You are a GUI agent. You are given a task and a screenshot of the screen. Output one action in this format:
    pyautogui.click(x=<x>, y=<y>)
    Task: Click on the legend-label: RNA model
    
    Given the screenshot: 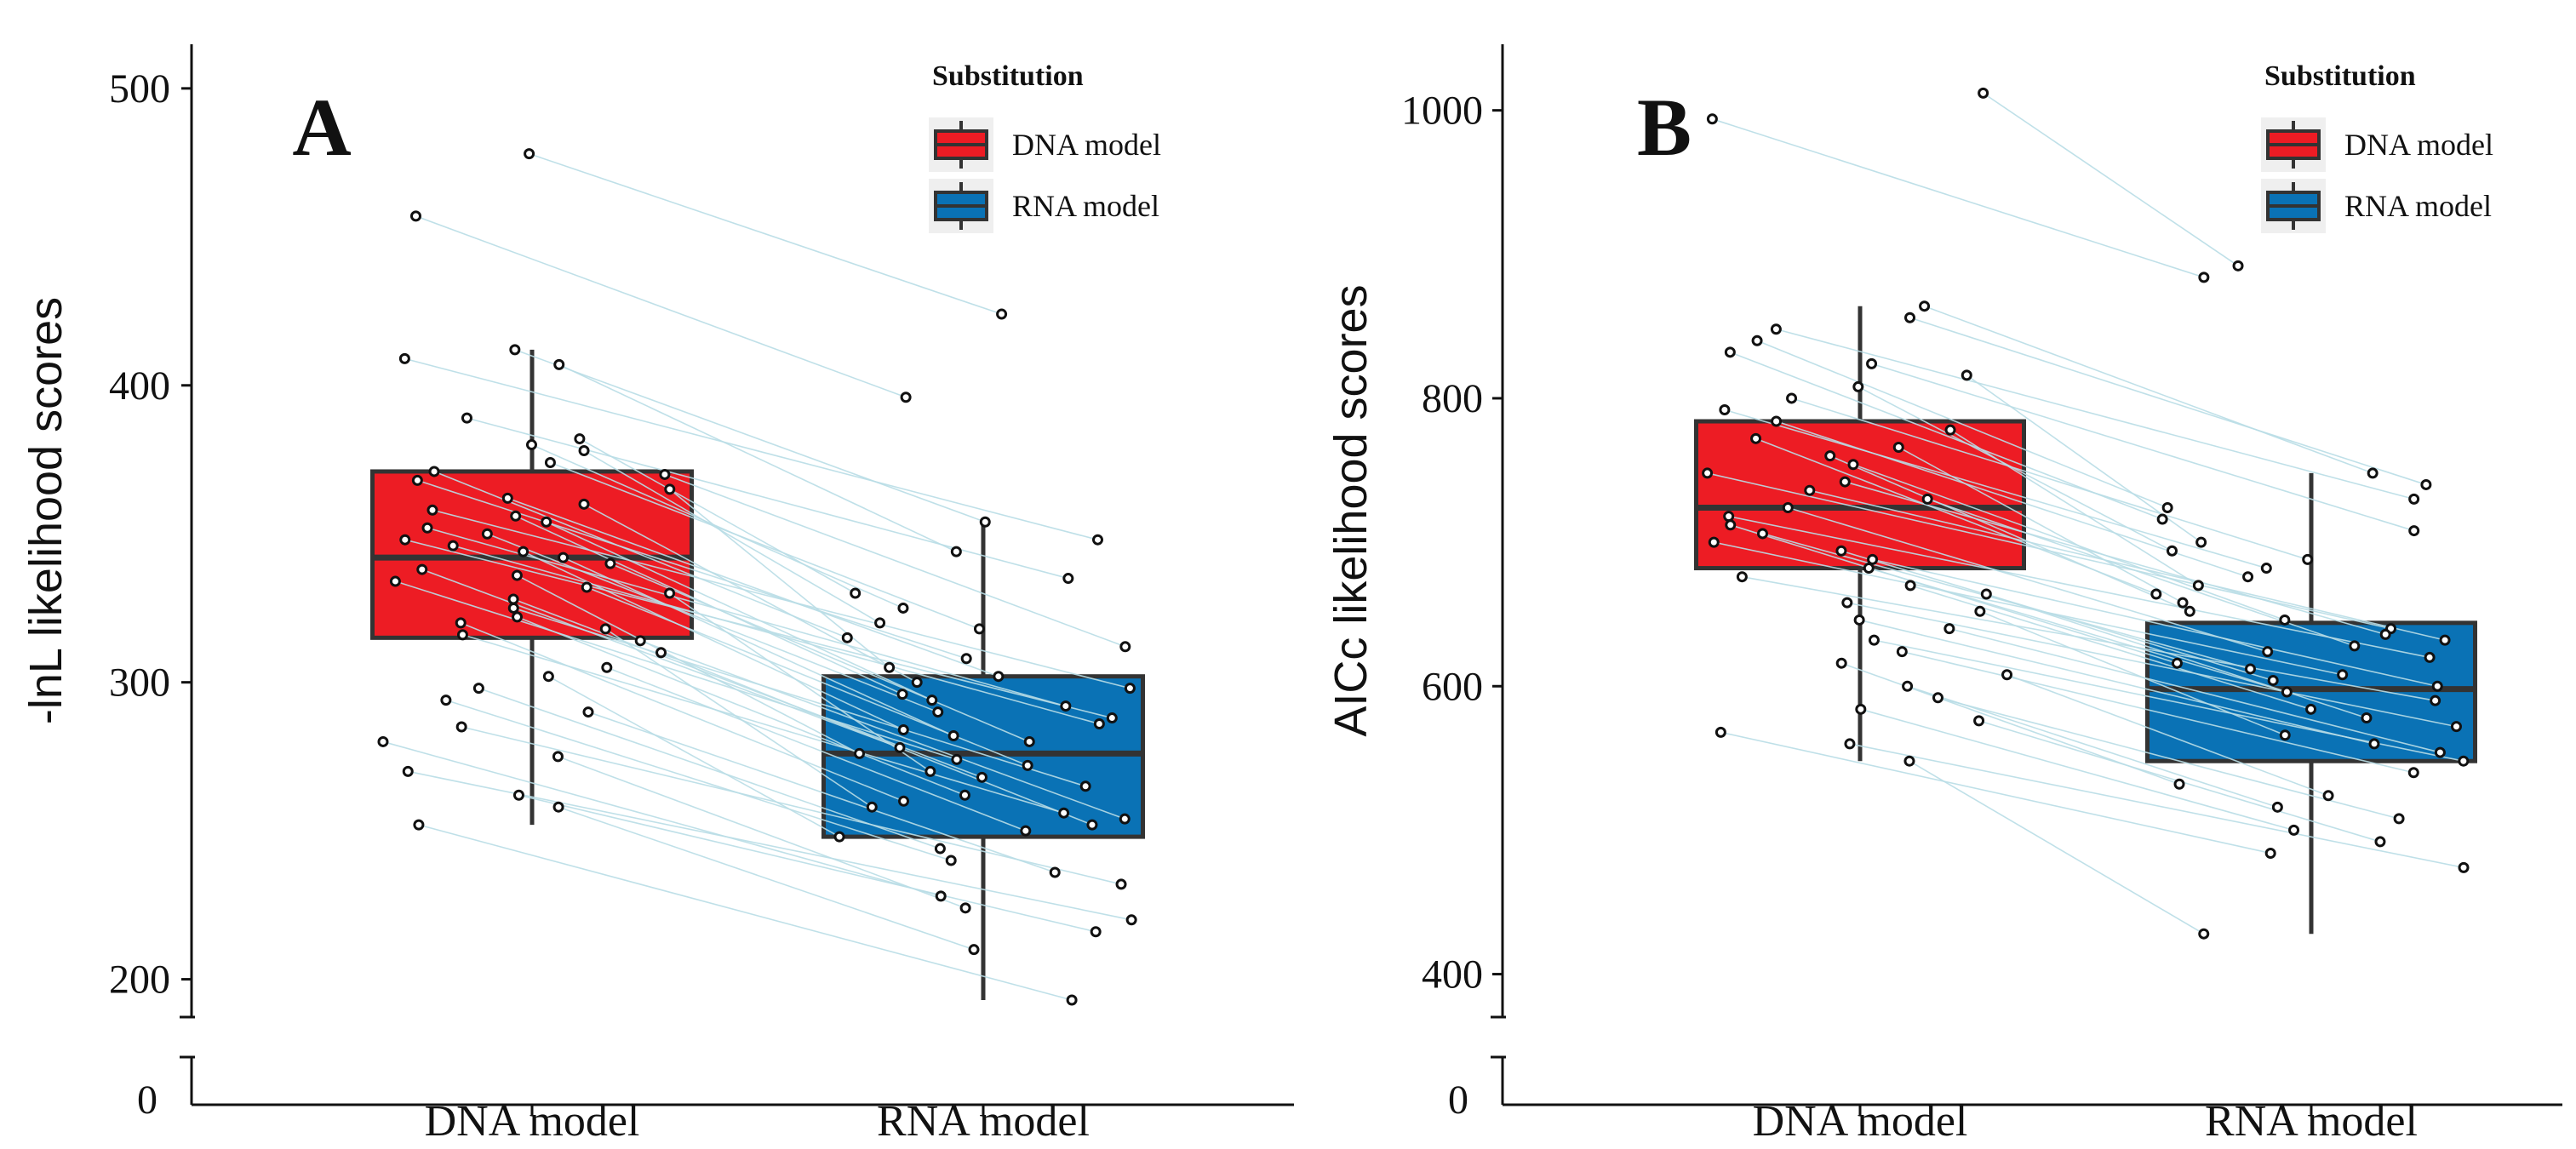 What is the action you would take?
    pyautogui.click(x=1086, y=206)
    